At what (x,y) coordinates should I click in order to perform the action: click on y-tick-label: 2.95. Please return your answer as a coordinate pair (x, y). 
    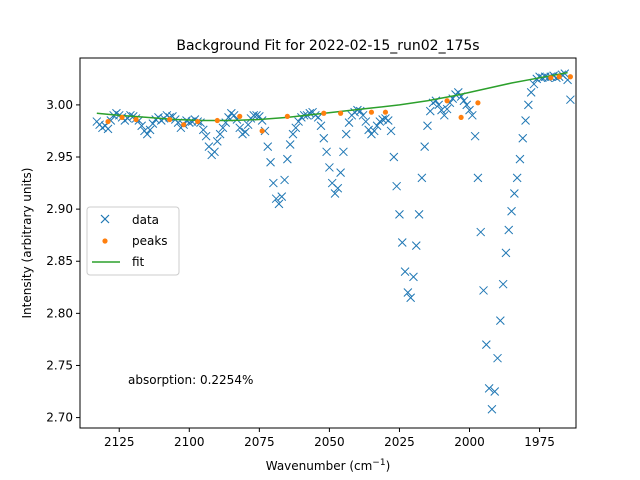
    Looking at the image, I should click on (59, 157).